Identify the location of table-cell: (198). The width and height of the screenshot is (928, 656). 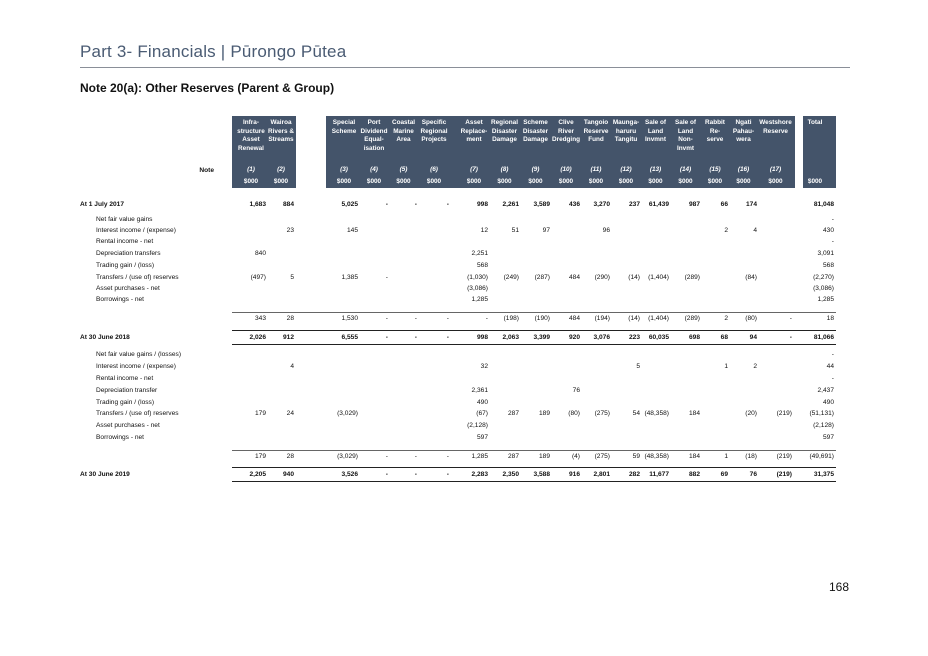
(511, 318).